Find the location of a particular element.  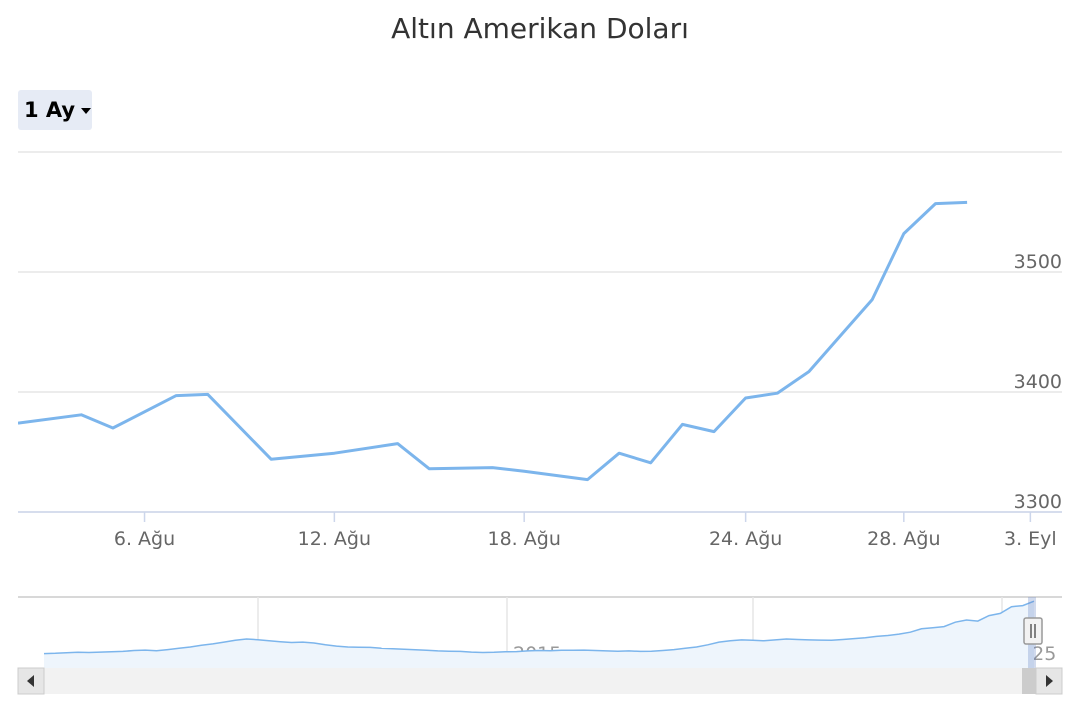

range-selector-dropdown: 1 Ay is located at coordinates (55, 110).